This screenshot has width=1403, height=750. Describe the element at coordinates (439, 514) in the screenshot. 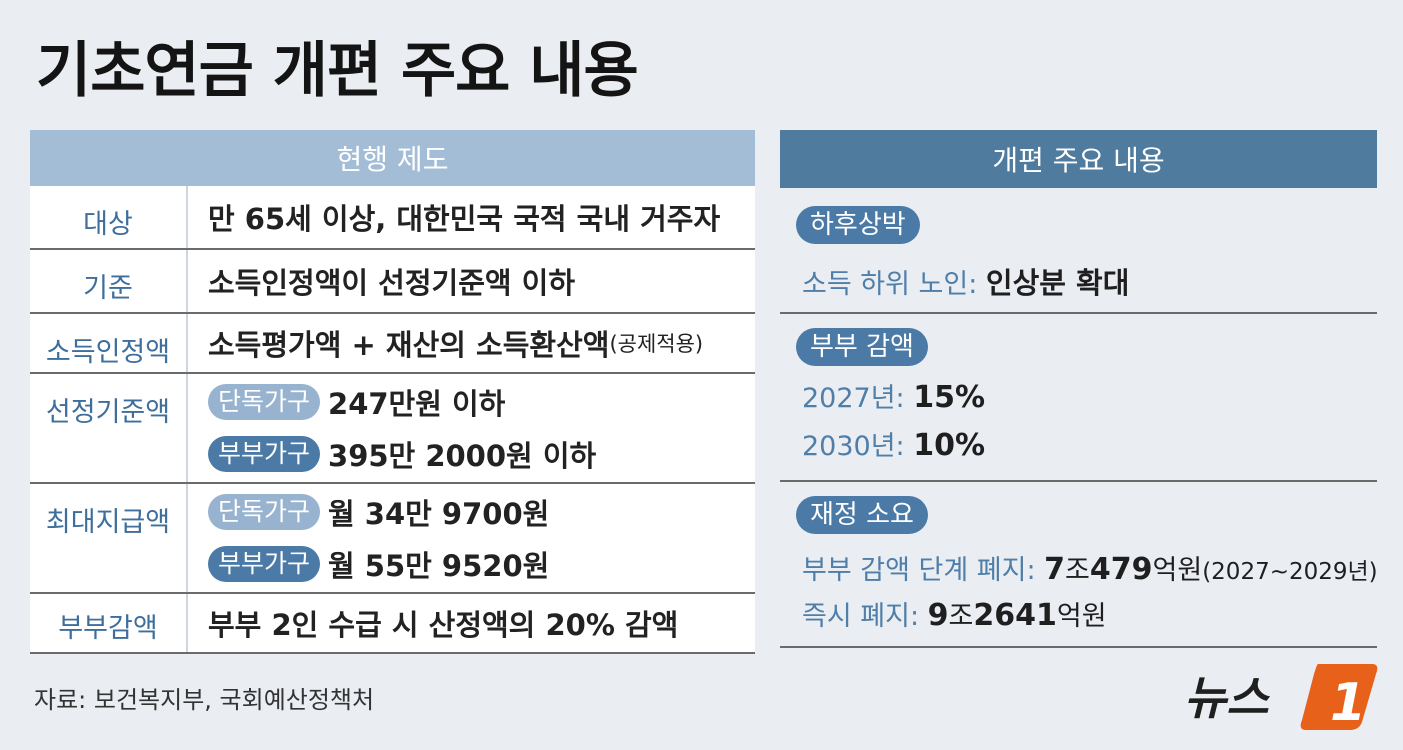

I see `single-household-value: 월 34만 9700원` at that location.